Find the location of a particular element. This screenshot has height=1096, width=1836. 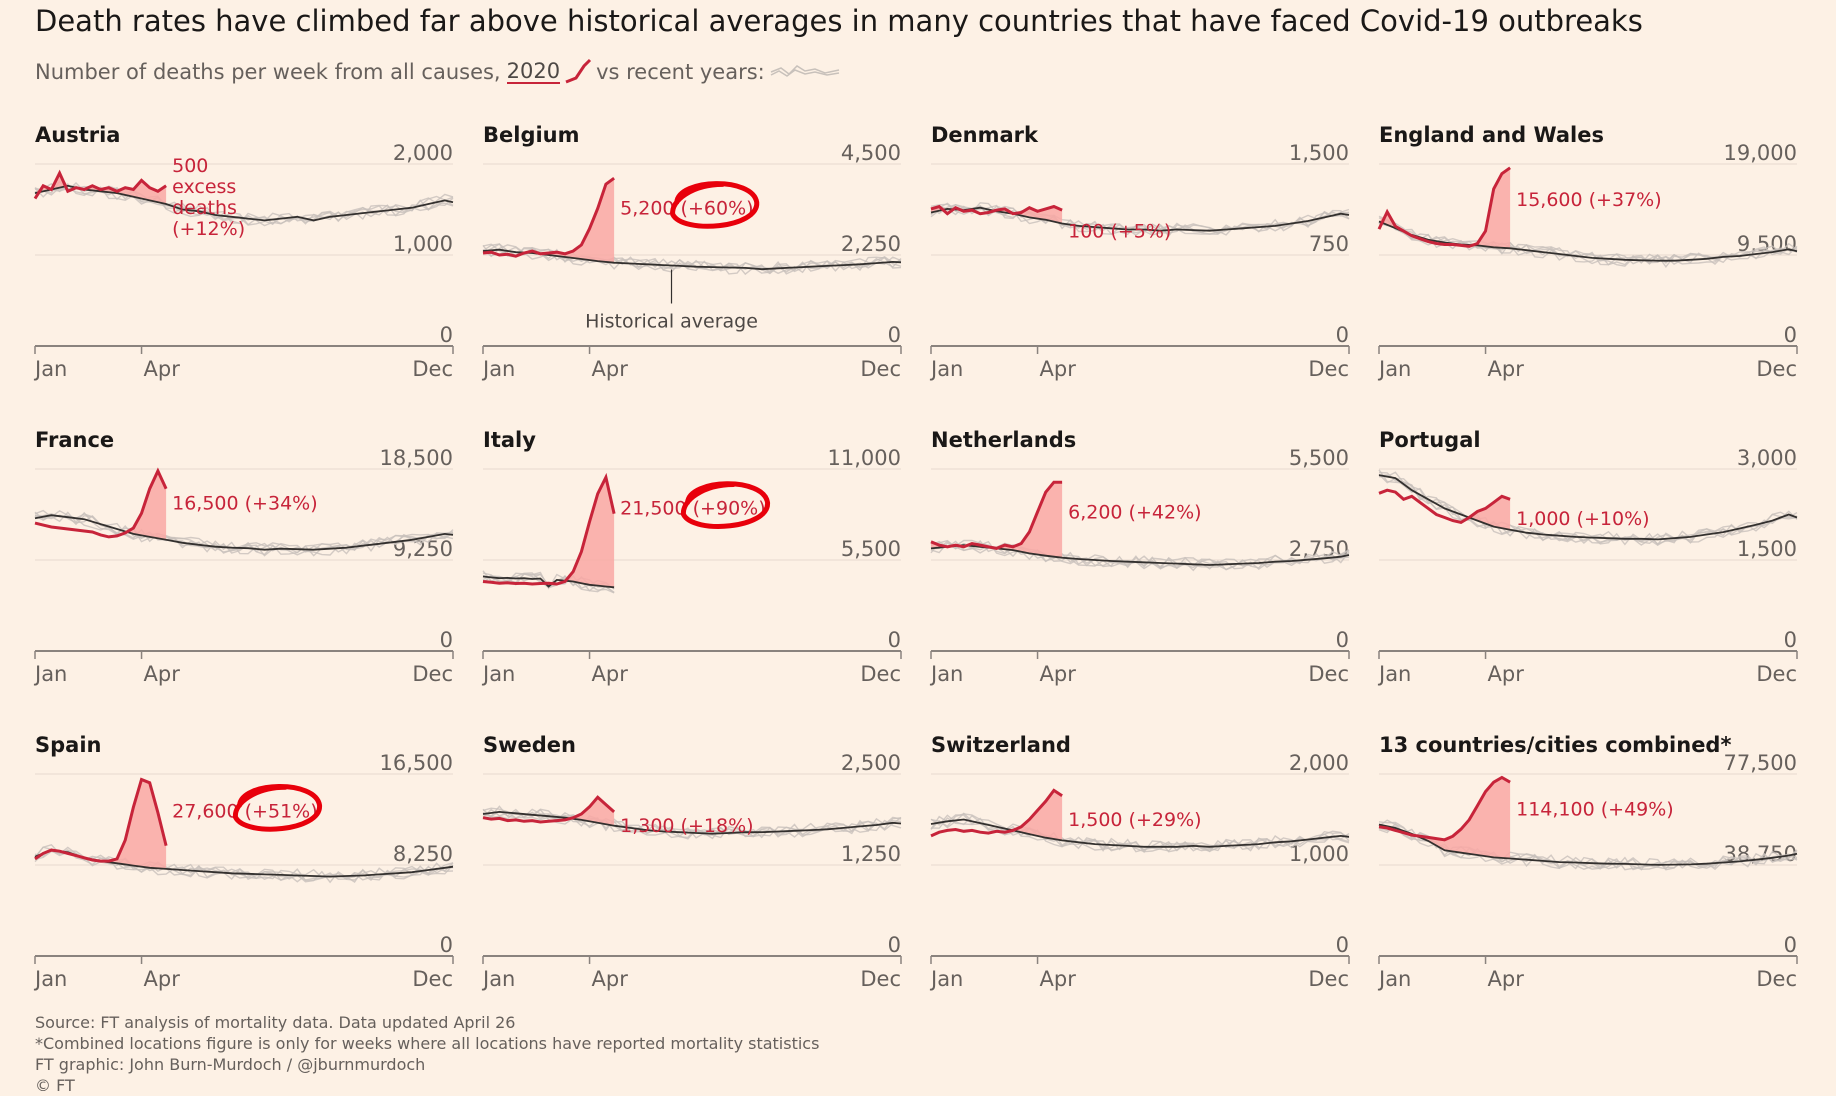

panel-title: Spain is located at coordinates (68, 745).